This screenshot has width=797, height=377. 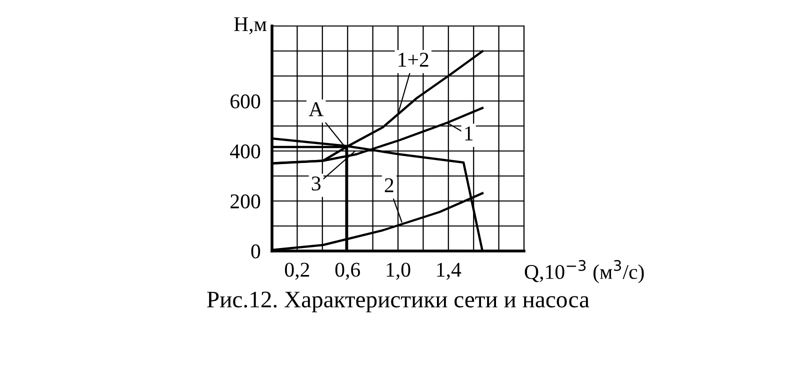 What do you see at coordinates (584, 272) in the screenshot?
I see `x-axis-title: Q,10$^{−3}$ (м$^{3}$/с)` at bounding box center [584, 272].